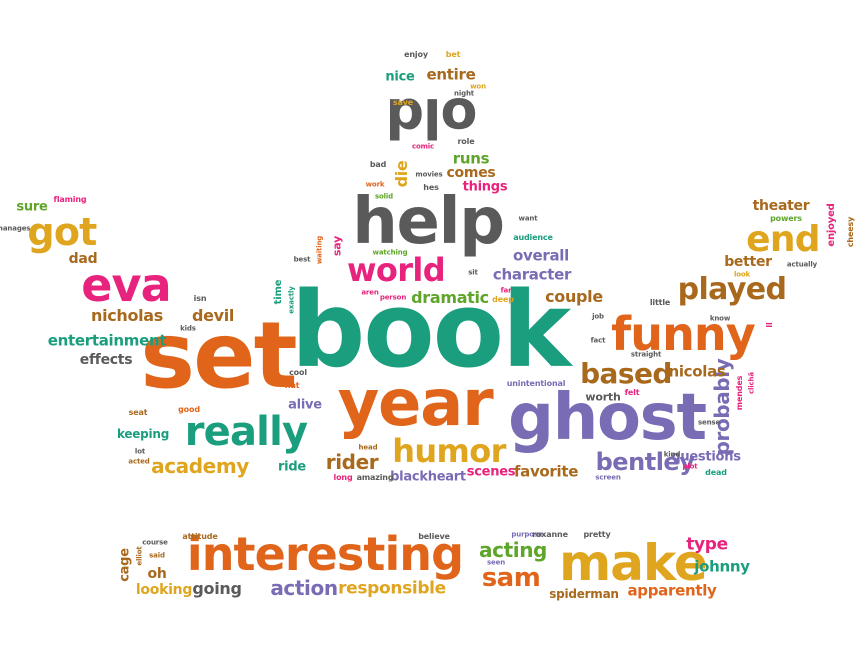  What do you see at coordinates (291, 300) in the screenshot?
I see `word-entertainment: exactly` at bounding box center [291, 300].